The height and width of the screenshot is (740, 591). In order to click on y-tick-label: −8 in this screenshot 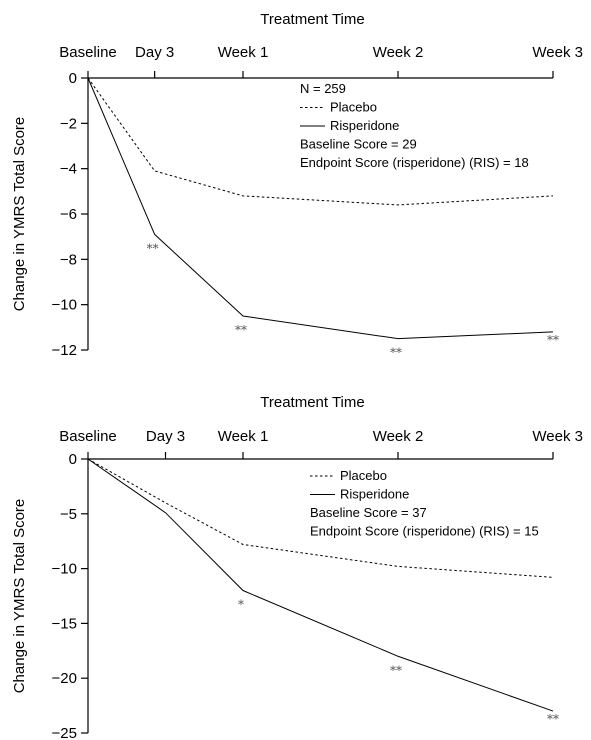, I will do `click(68, 259)`.